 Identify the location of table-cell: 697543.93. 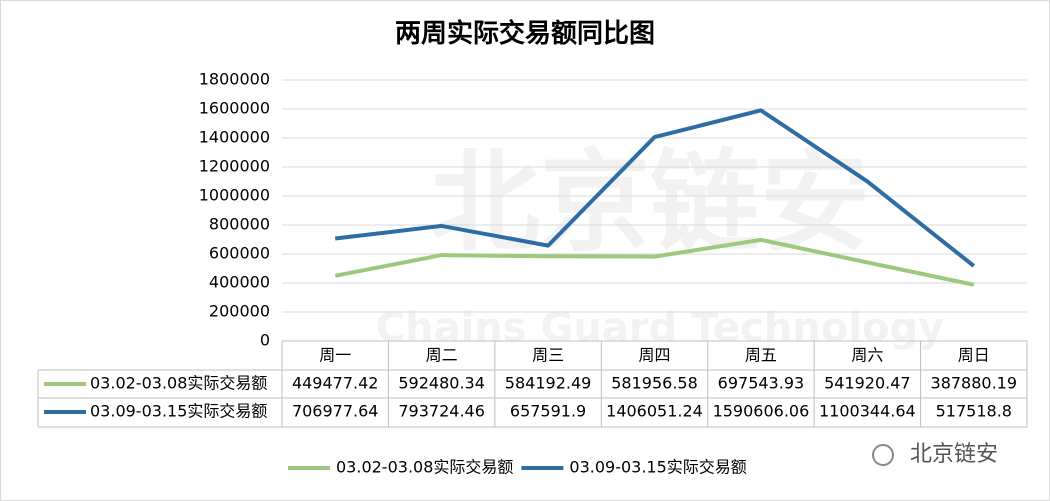
(761, 383).